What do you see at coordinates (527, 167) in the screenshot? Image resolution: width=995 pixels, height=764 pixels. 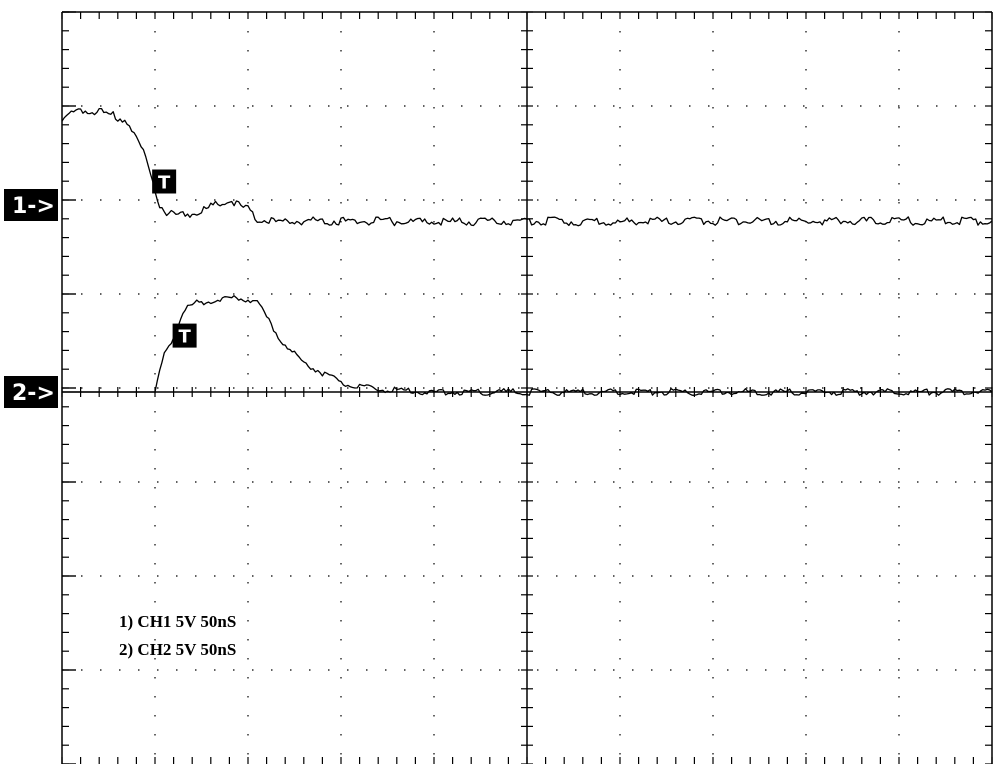 I see `trace-ch1` at bounding box center [527, 167].